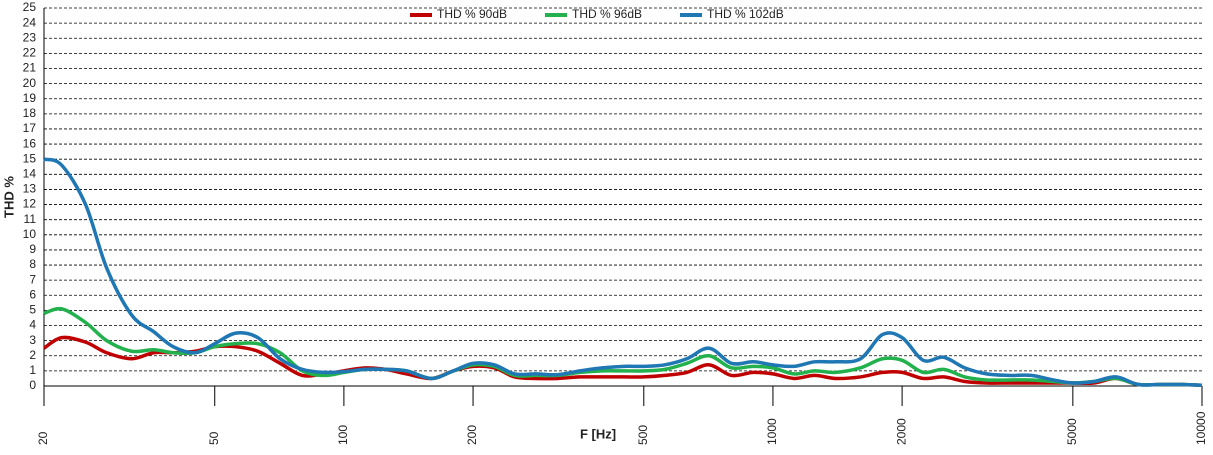 The height and width of the screenshot is (455, 1213). What do you see at coordinates (30, 53) in the screenshot?
I see `y-tick-label: 22` at bounding box center [30, 53].